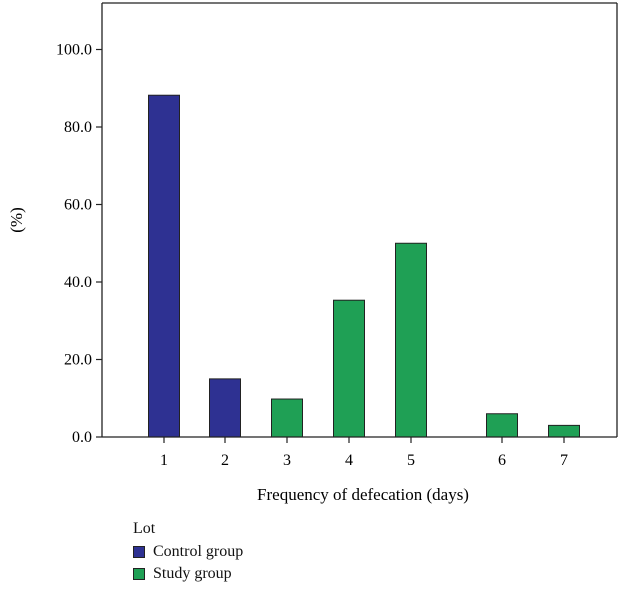 This screenshot has height=597, width=623. I want to click on legend-swatch-study, so click(139, 574).